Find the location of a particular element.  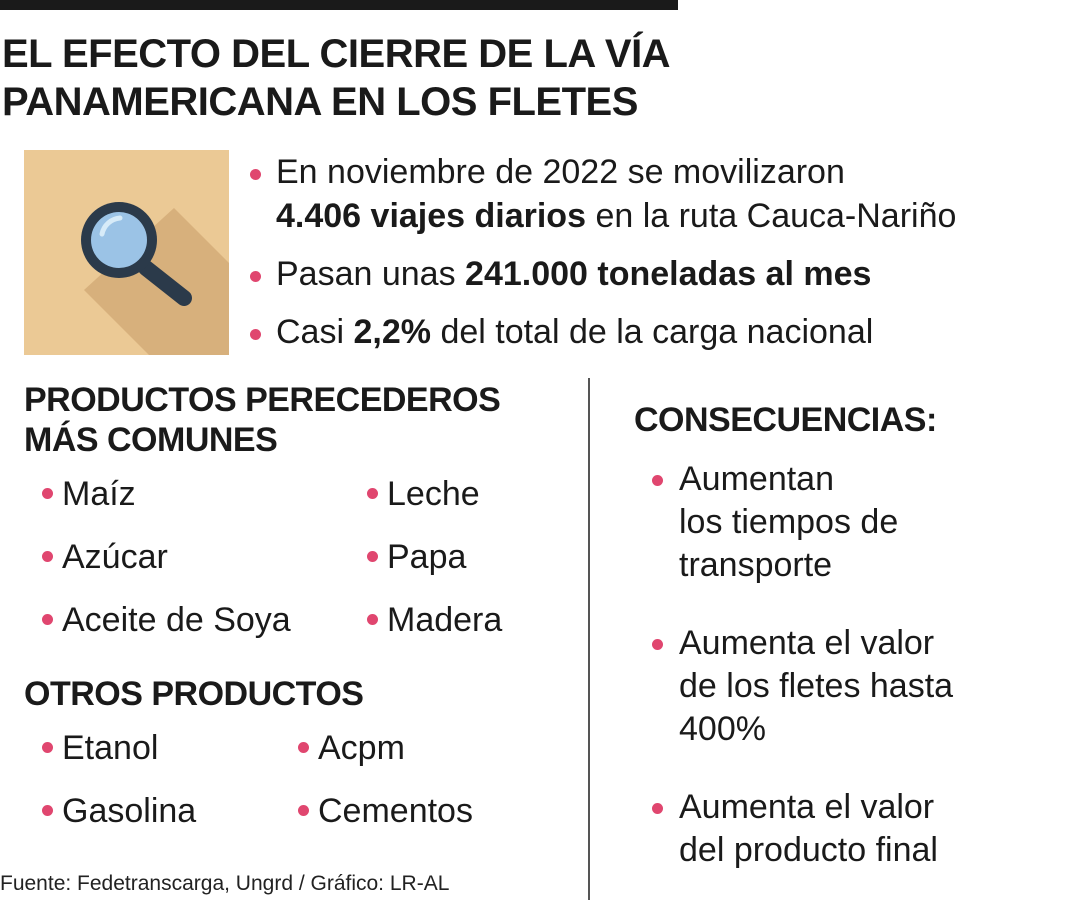

perishables-heading: PRODUCTOS PERECEDEROS MÁS COMUNES is located at coordinates (262, 420).